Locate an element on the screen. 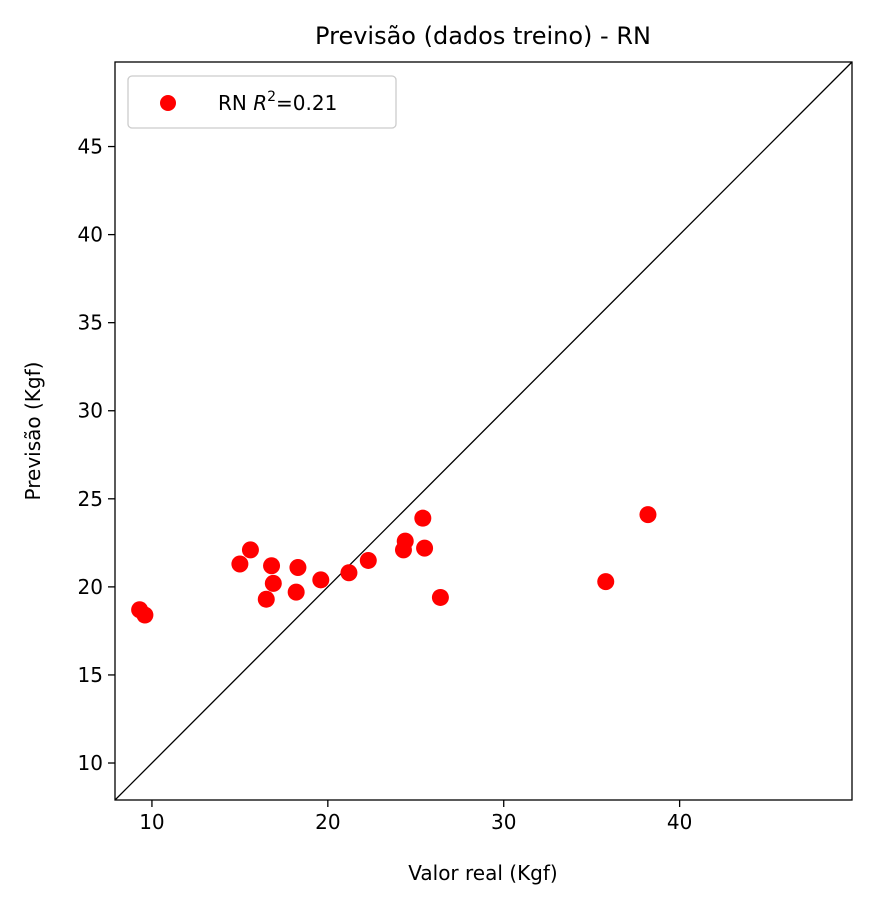 This screenshot has height=908, width=873. legend-label-sup: 2 is located at coordinates (271, 97).